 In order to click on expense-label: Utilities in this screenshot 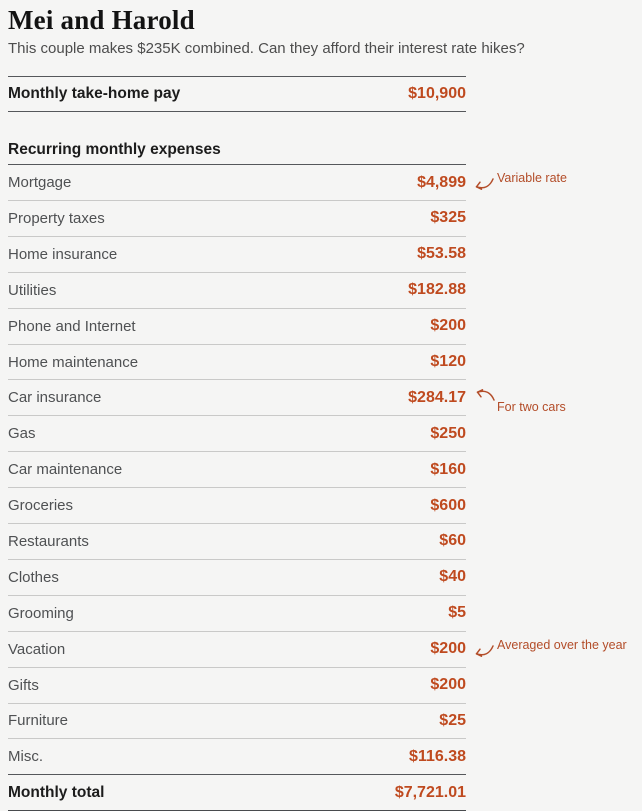, I will do `click(32, 290)`.